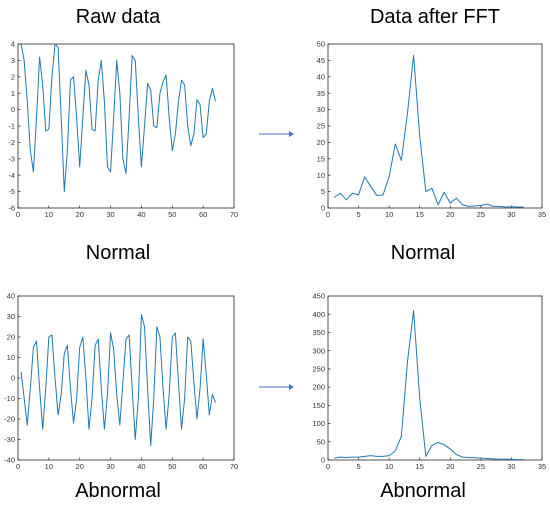  Describe the element at coordinates (323, 191) in the screenshot. I see `y-tick-label: 5` at that location.